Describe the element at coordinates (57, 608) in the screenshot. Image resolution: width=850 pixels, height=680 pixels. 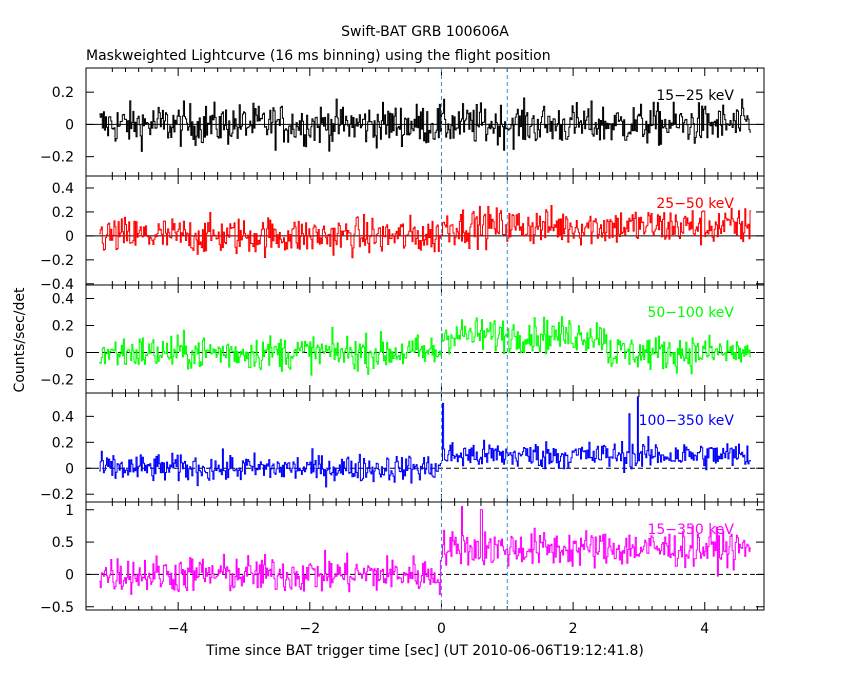
I see `y-tick-label: −0.5` at that location.